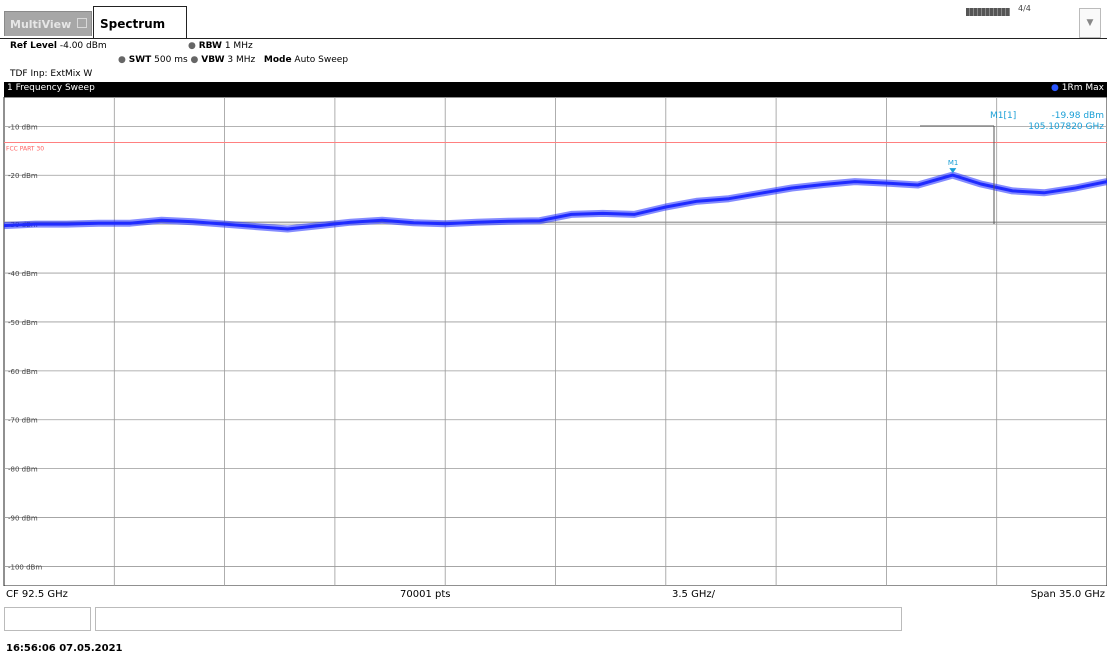 The width and height of the screenshot is (1107, 662). Describe the element at coordinates (1082, 88) in the screenshot. I see `trace-label: 1Rm Max` at that location.